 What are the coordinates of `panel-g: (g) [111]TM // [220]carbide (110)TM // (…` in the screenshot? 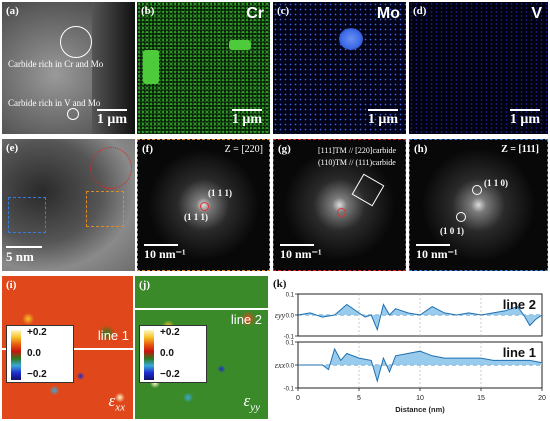 It's located at (339, 205).